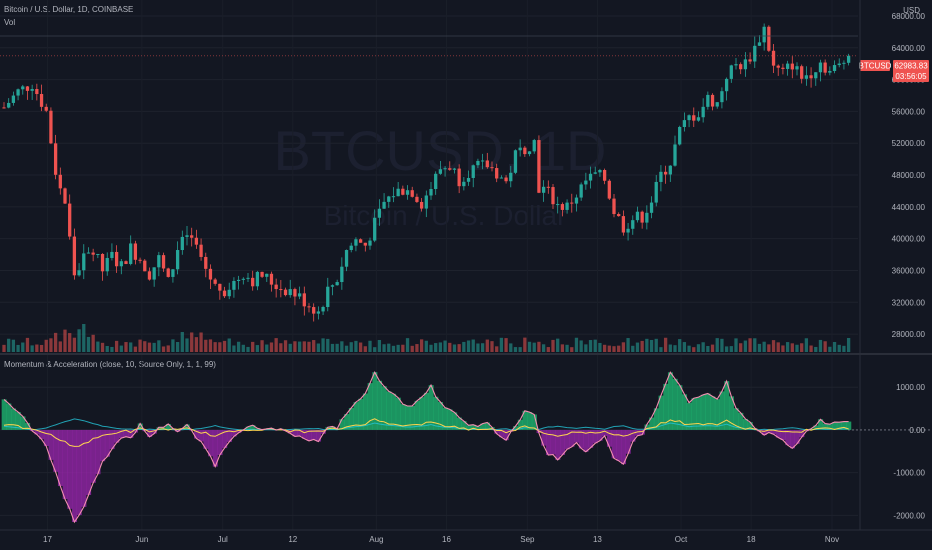 The width and height of the screenshot is (932, 550). Describe the element at coordinates (376, 539) in the screenshot. I see `time-tick-label: Aug` at that location.